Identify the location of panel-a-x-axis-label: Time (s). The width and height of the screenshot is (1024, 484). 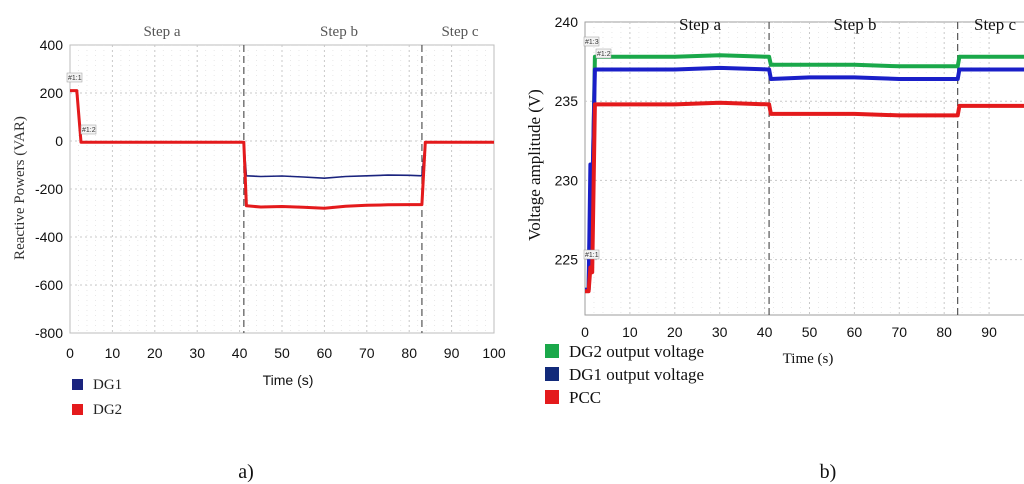
(288, 380).